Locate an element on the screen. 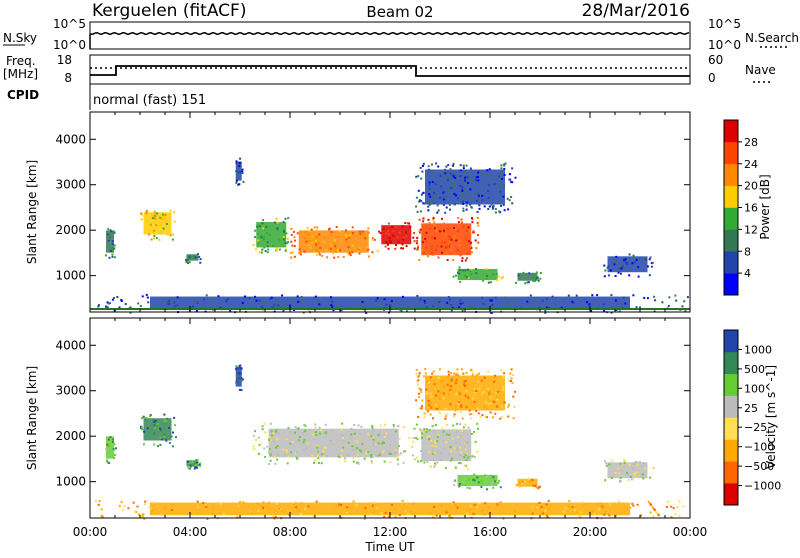  velocity-panel-colorbar-tick-label: −100 is located at coordinates (759, 447).